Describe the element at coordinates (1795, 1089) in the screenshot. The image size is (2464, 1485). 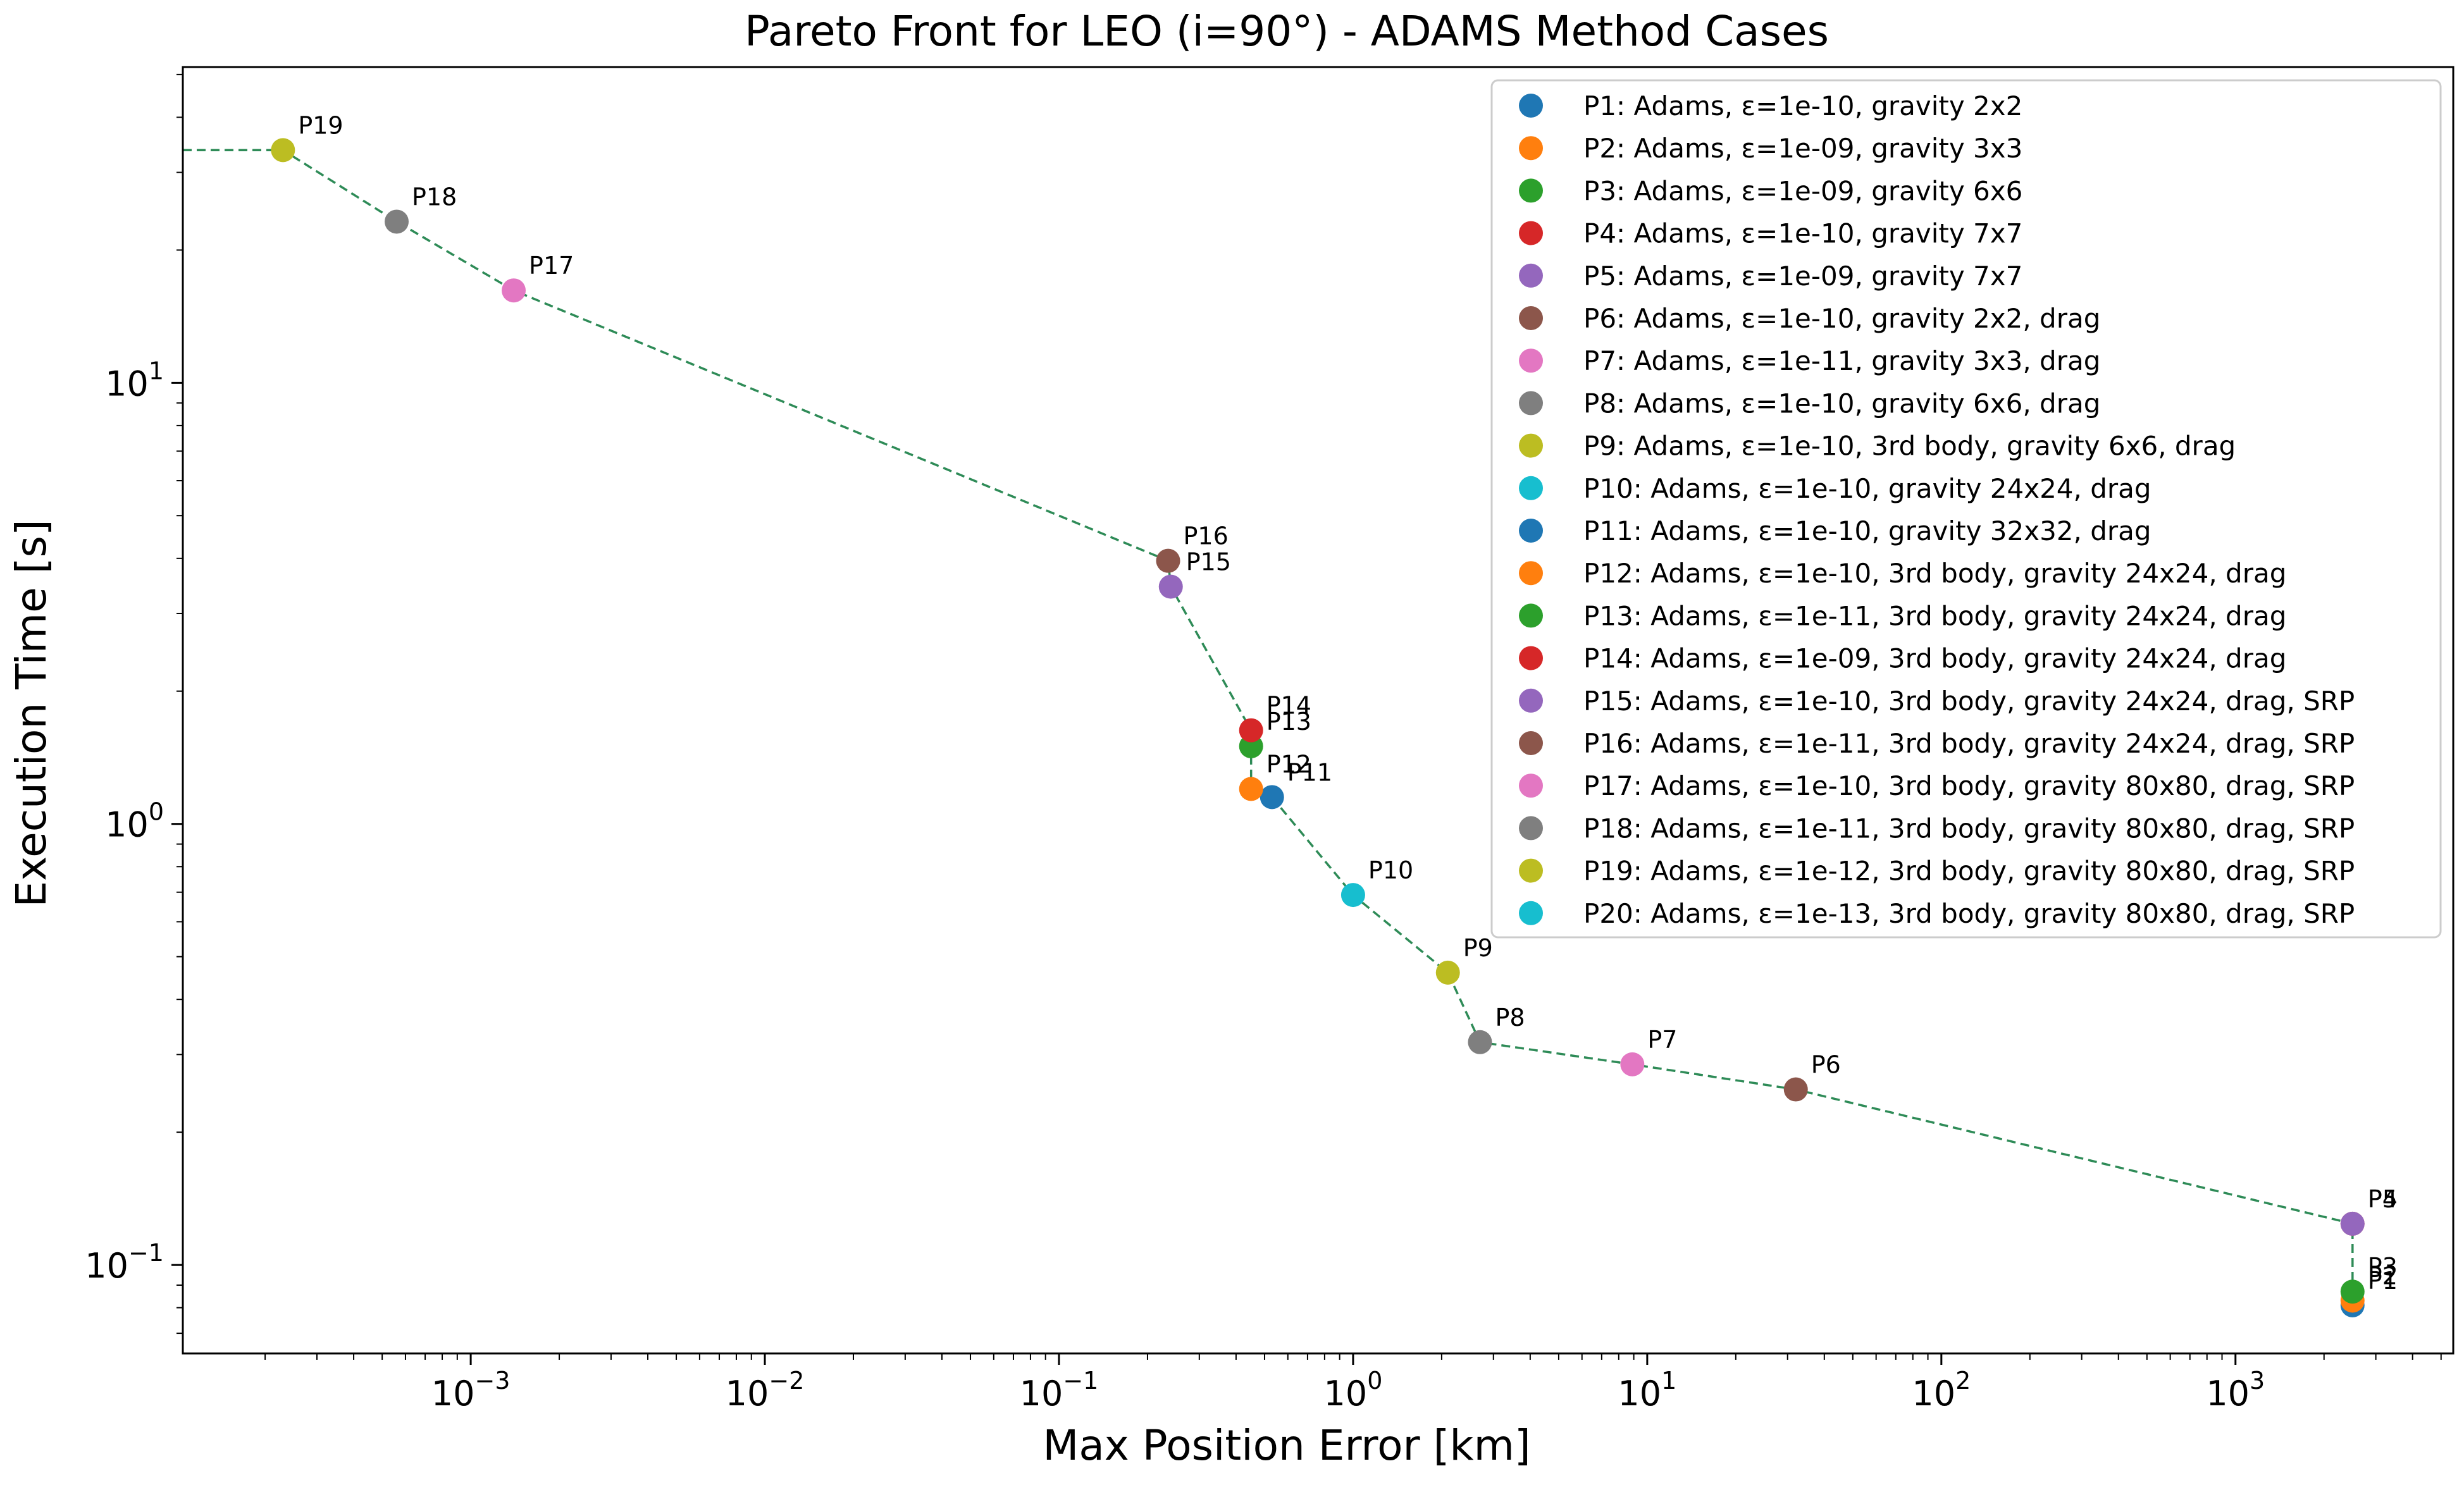
I see `data-point-p6` at that location.